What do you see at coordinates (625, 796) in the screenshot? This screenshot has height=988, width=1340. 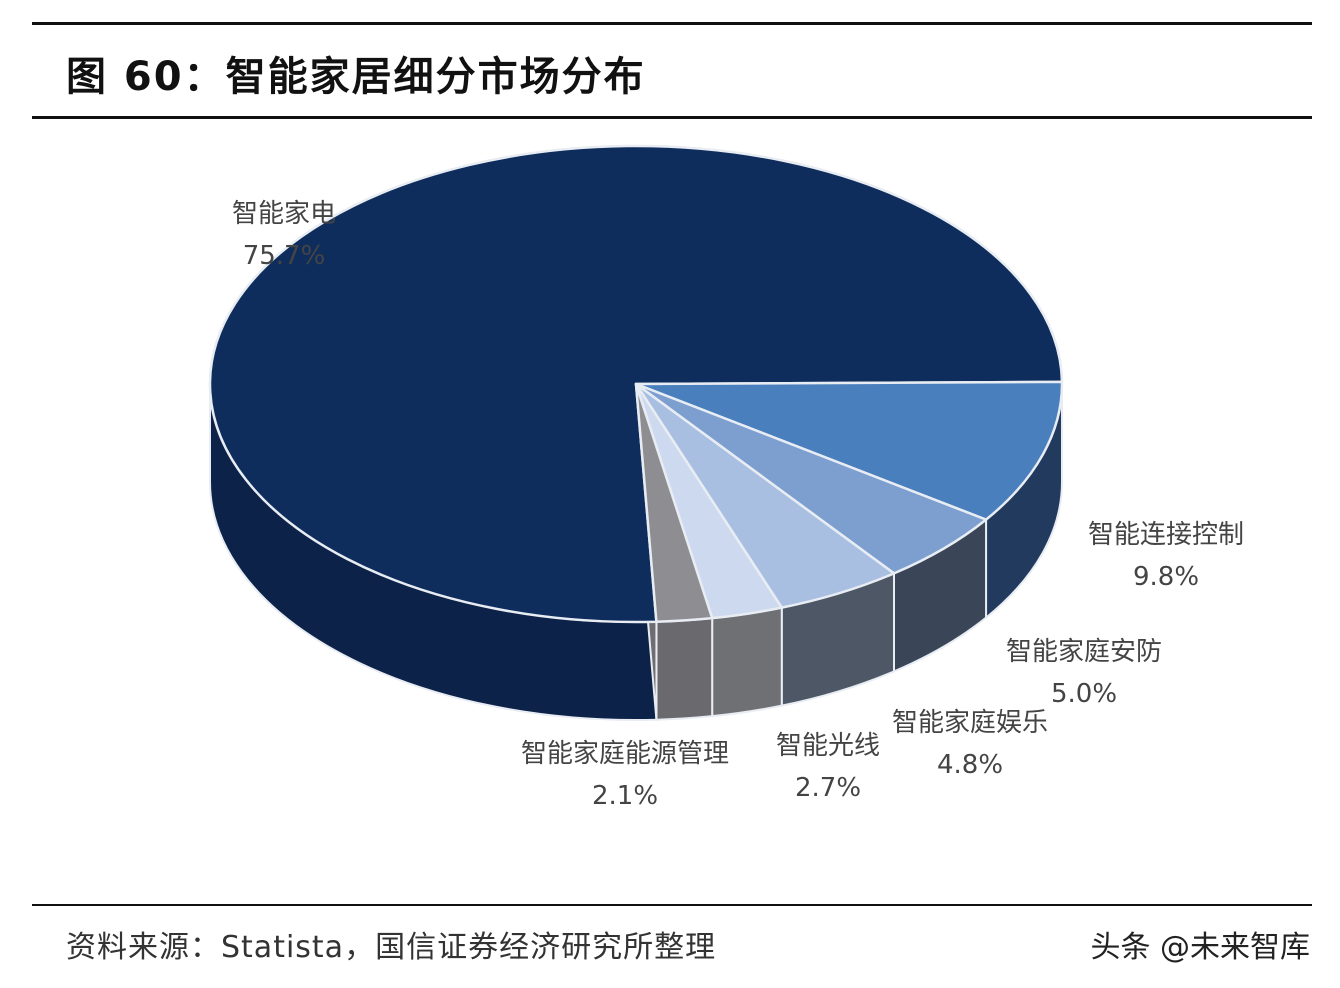 I see `slice-value-label: 2.1%` at bounding box center [625, 796].